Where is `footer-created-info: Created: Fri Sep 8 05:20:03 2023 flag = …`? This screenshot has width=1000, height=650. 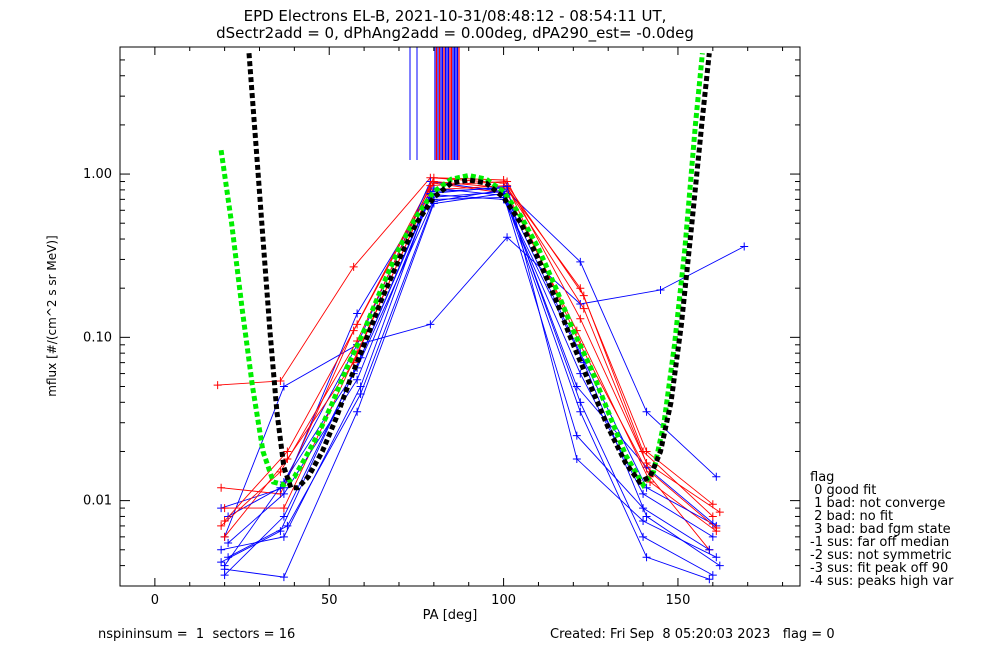 footer-created-info: Created: Fri Sep 8 05:20:03 2023 flag = … is located at coordinates (692, 634).